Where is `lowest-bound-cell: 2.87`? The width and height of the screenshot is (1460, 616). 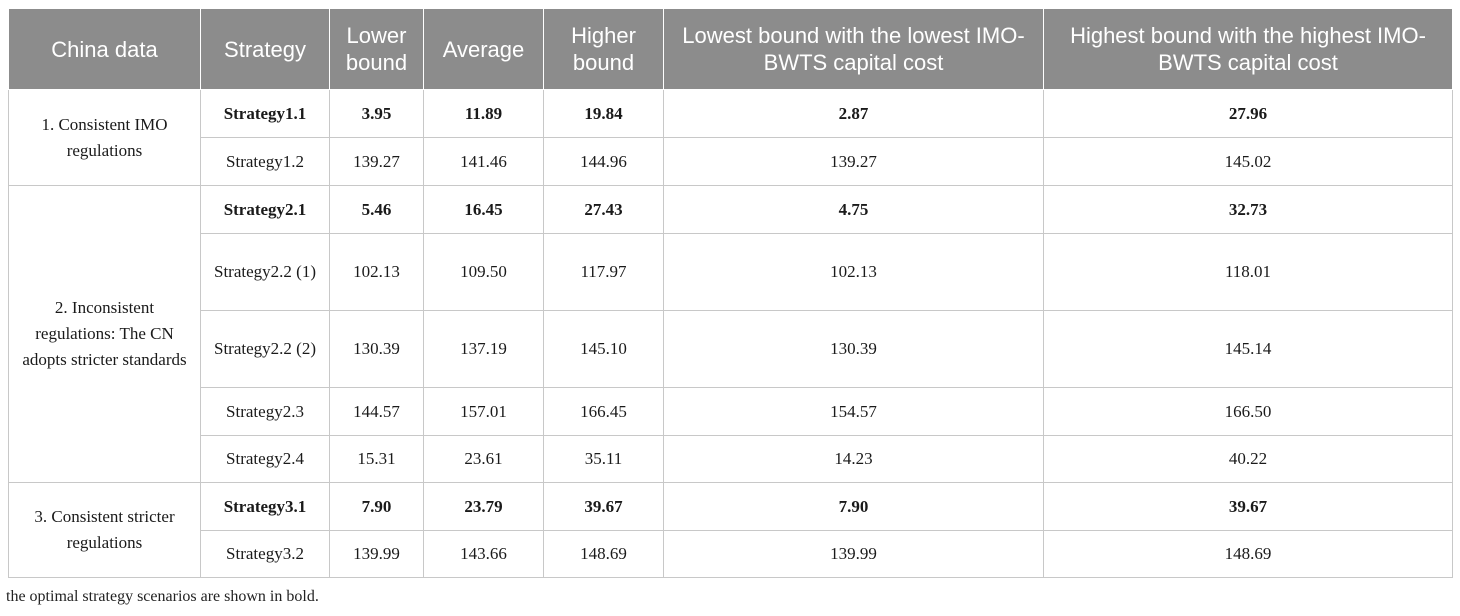 lowest-bound-cell: 2.87 is located at coordinates (853, 113).